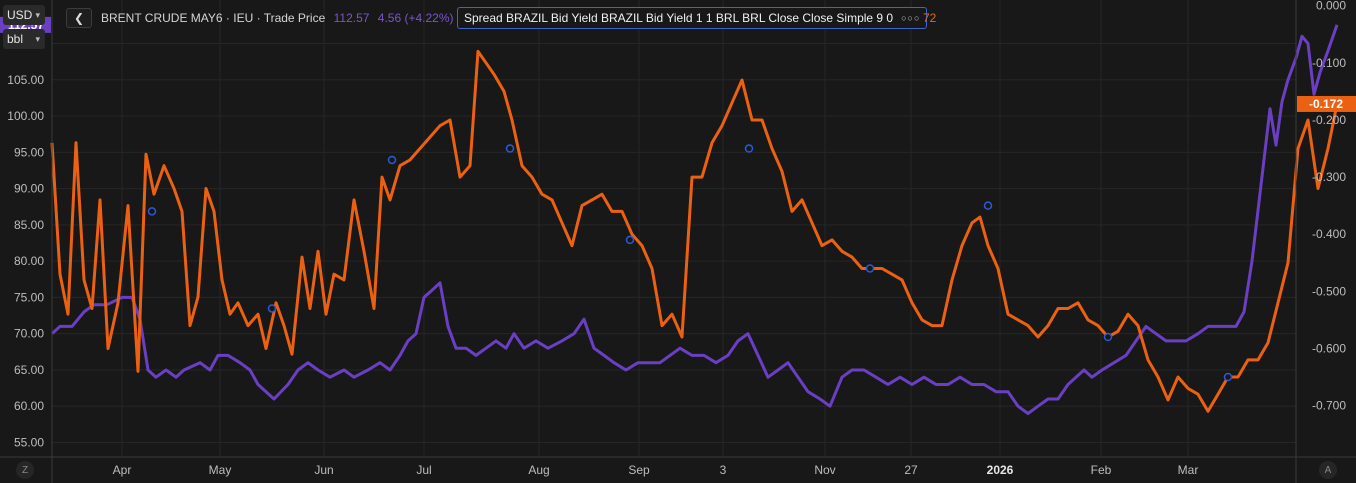 The width and height of the screenshot is (1356, 483). What do you see at coordinates (723, 470) in the screenshot?
I see `x-axis-tick-label: 3` at bounding box center [723, 470].